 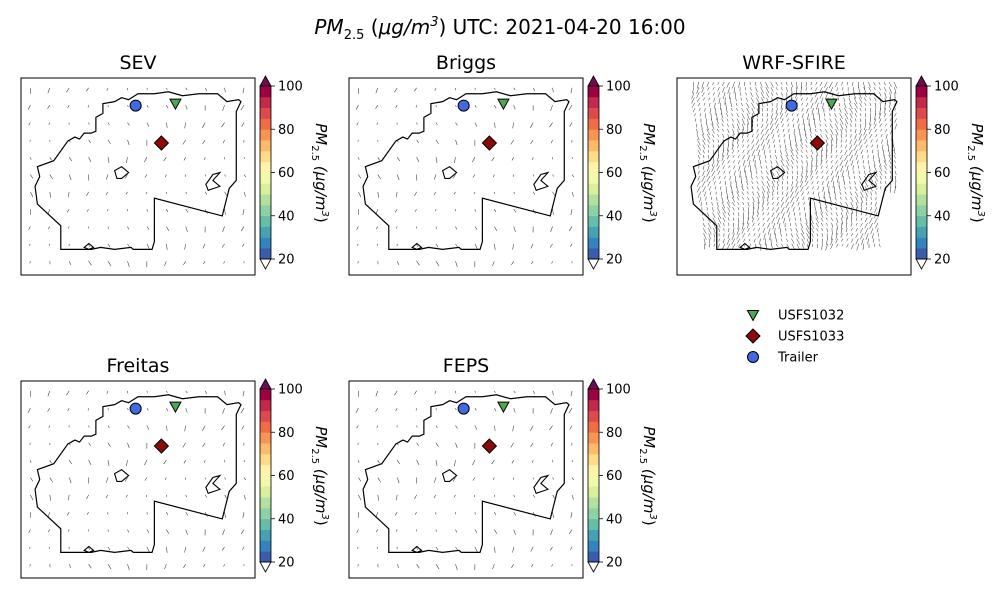 What do you see at coordinates (795, 316) in the screenshot?
I see `legend-item-usfs1032: USFS1032` at bounding box center [795, 316].